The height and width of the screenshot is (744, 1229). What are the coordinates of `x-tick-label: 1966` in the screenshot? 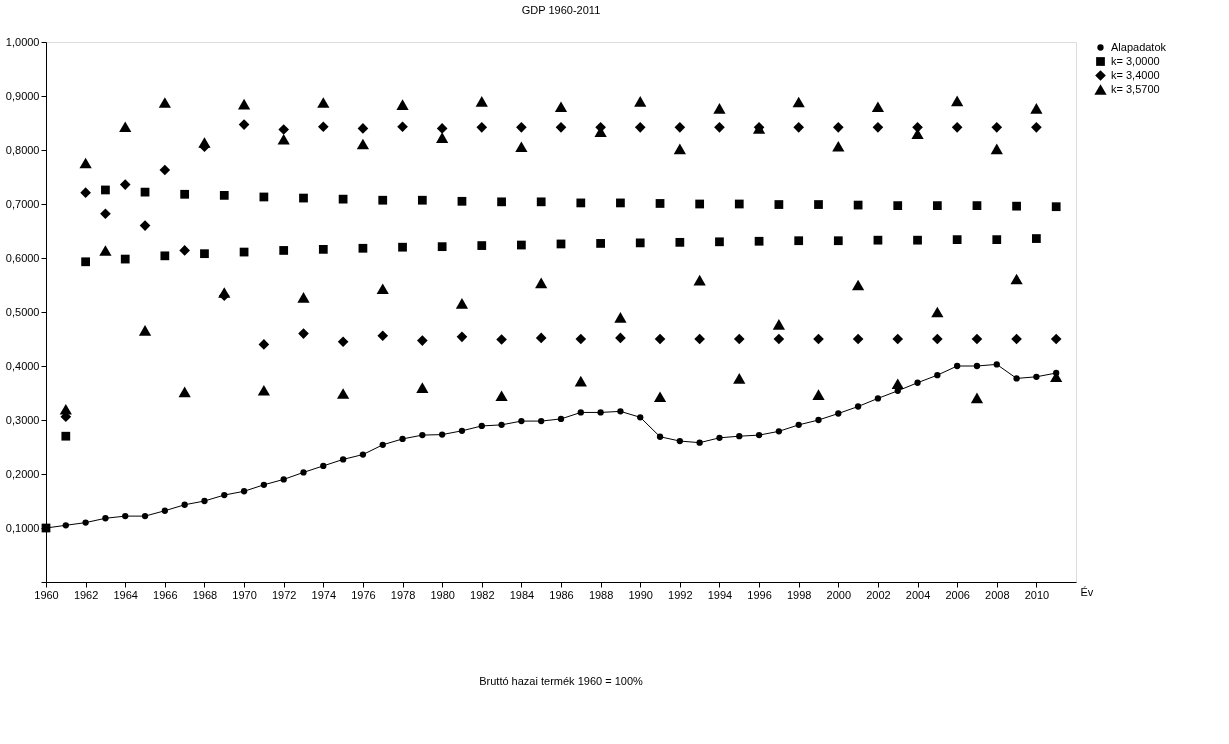 It's located at (165, 594).